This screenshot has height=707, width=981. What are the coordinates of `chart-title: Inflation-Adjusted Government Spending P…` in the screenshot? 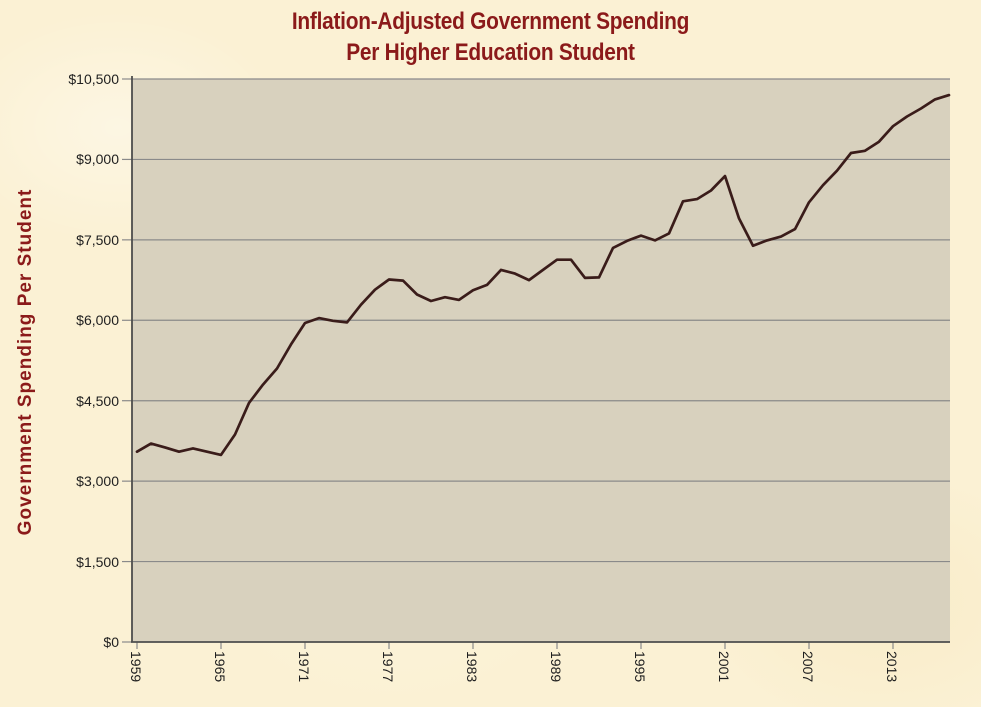 It's located at (490, 37).